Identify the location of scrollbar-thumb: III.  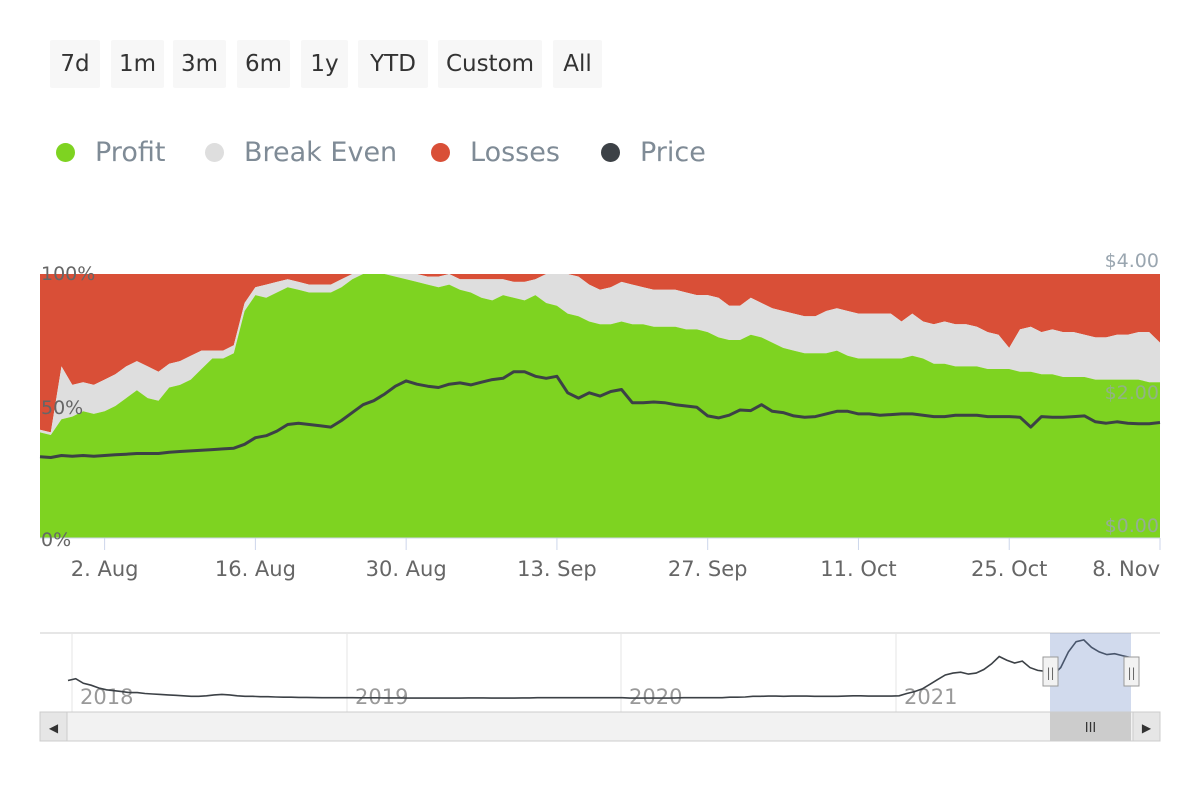
(1090, 726).